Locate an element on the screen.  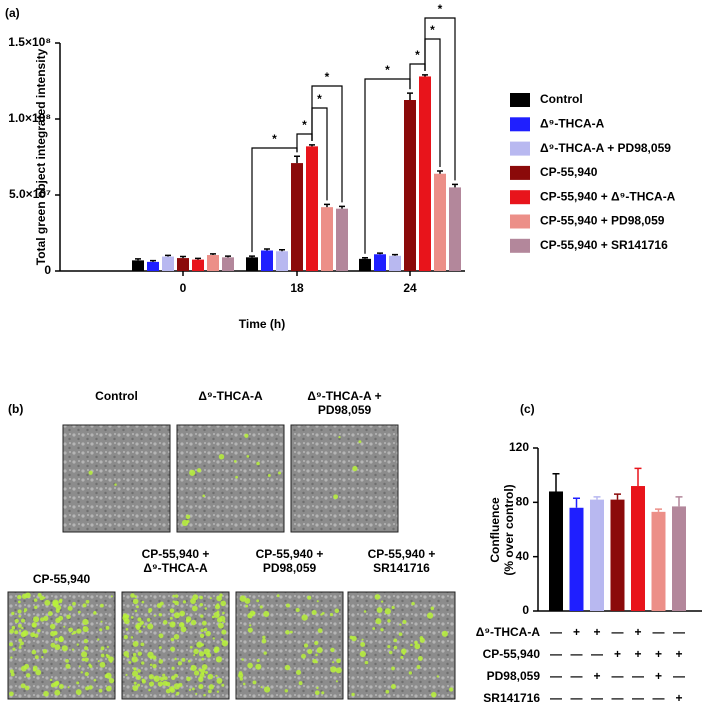
image-label: Δ⁹-THCA-A is located at coordinates (230, 396).